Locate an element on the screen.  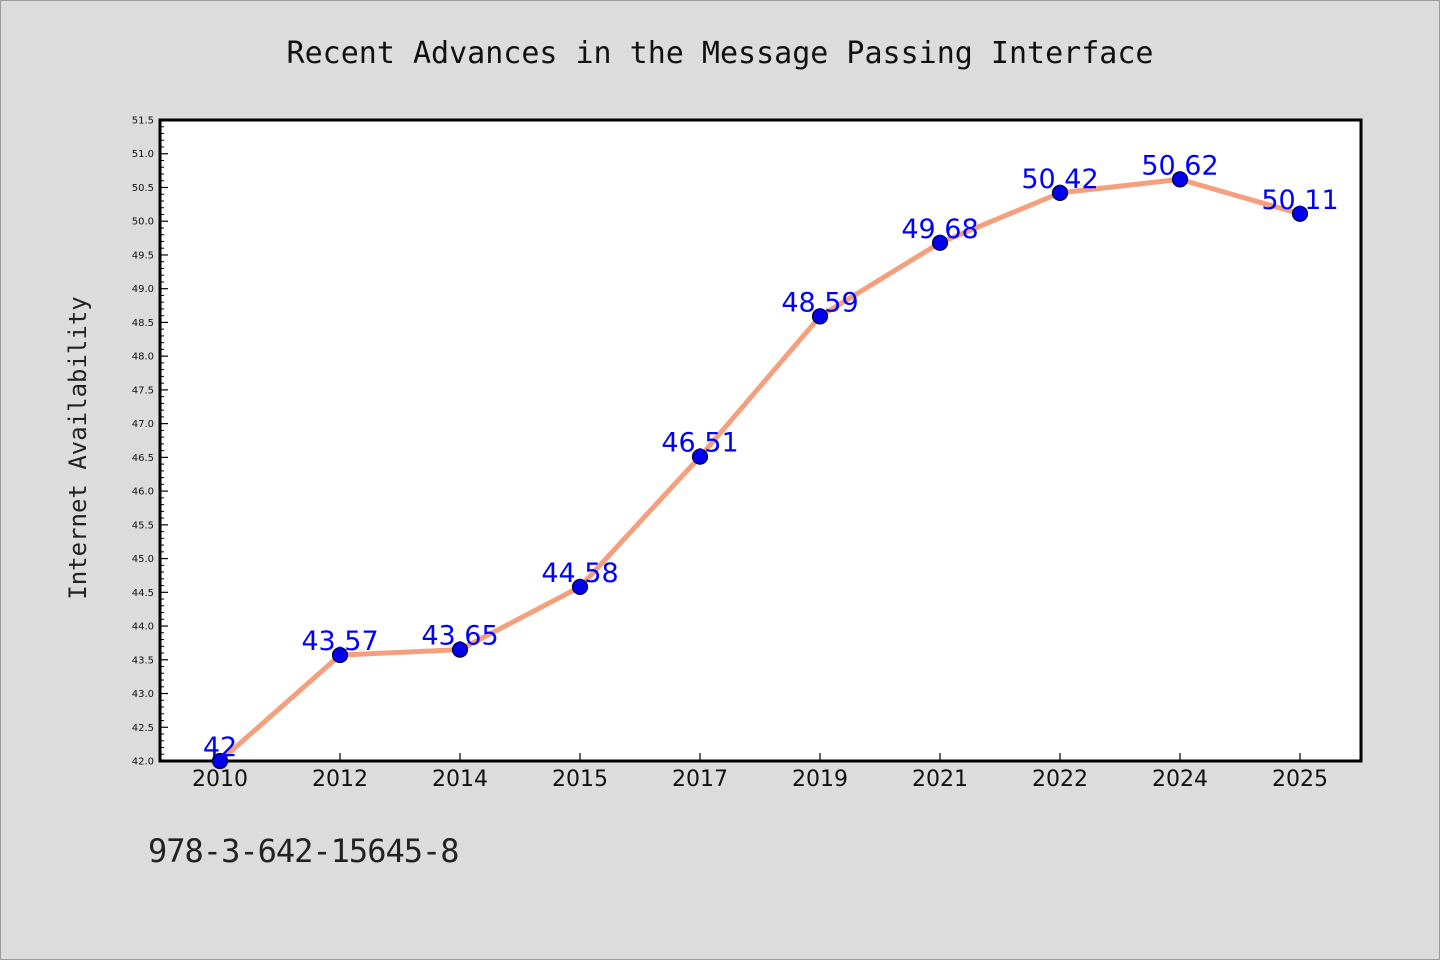
x-tick-label: 2025 is located at coordinates (1300, 779).